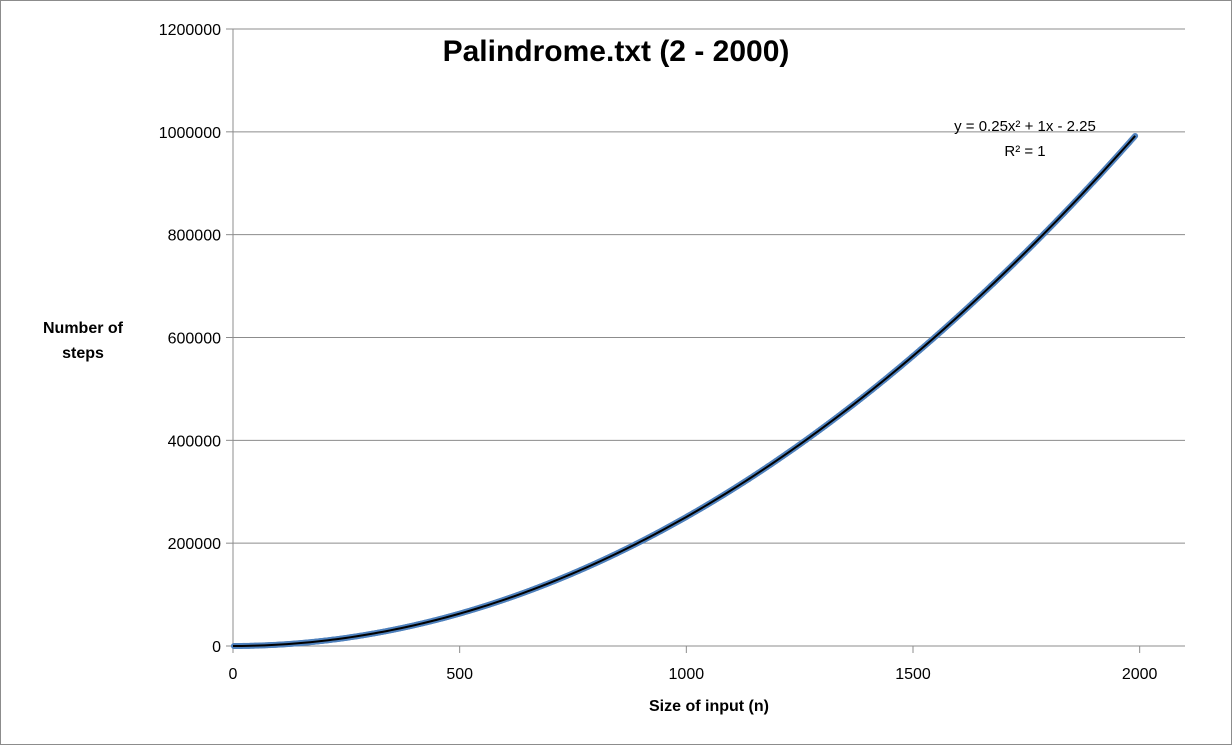 The image size is (1232, 746). I want to click on y-tick-label: 400000, so click(194, 441).